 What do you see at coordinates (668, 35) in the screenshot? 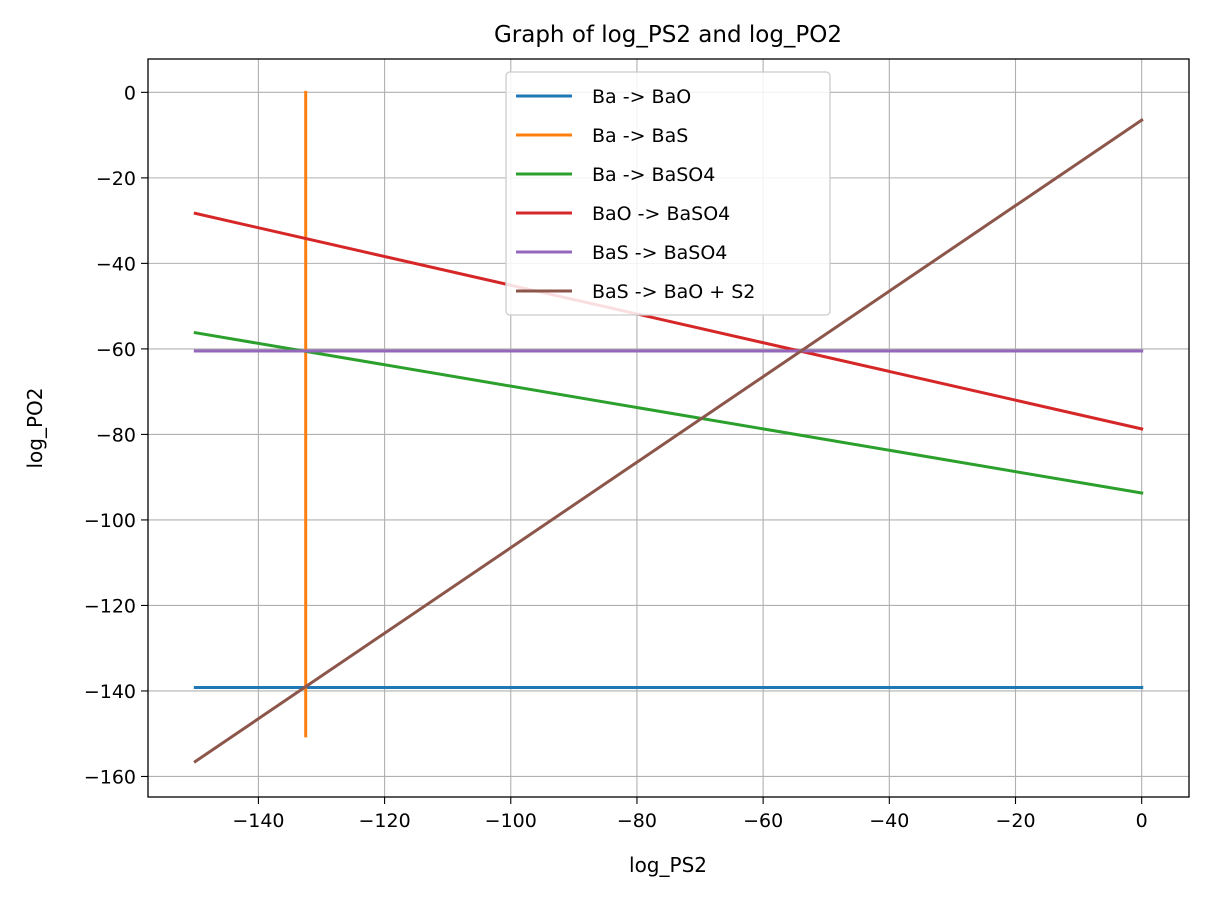
I see `chart-title: Graph of log_PS2 and log_PO2` at bounding box center [668, 35].